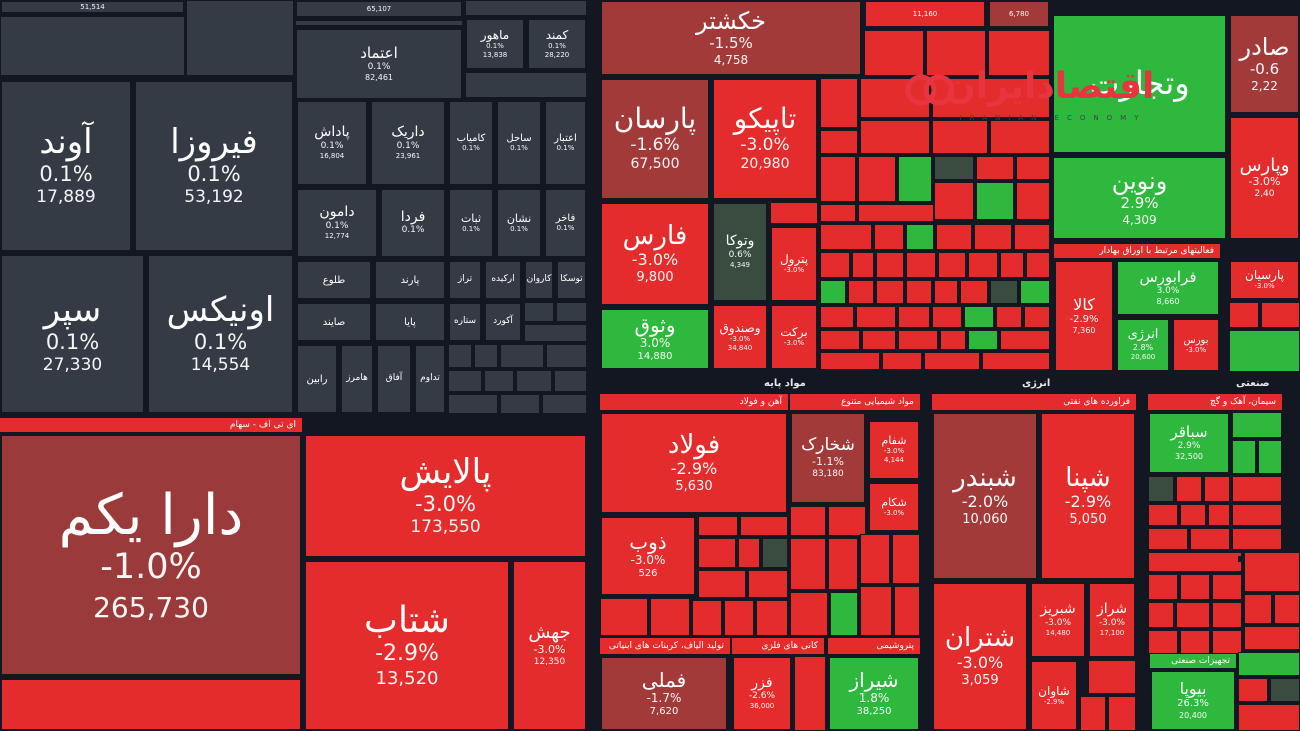 The height and width of the screenshot is (731, 1300). What do you see at coordinates (557, 44) in the screenshot?
I see `stock-tile: کمند 0.1% 28,220` at bounding box center [557, 44].